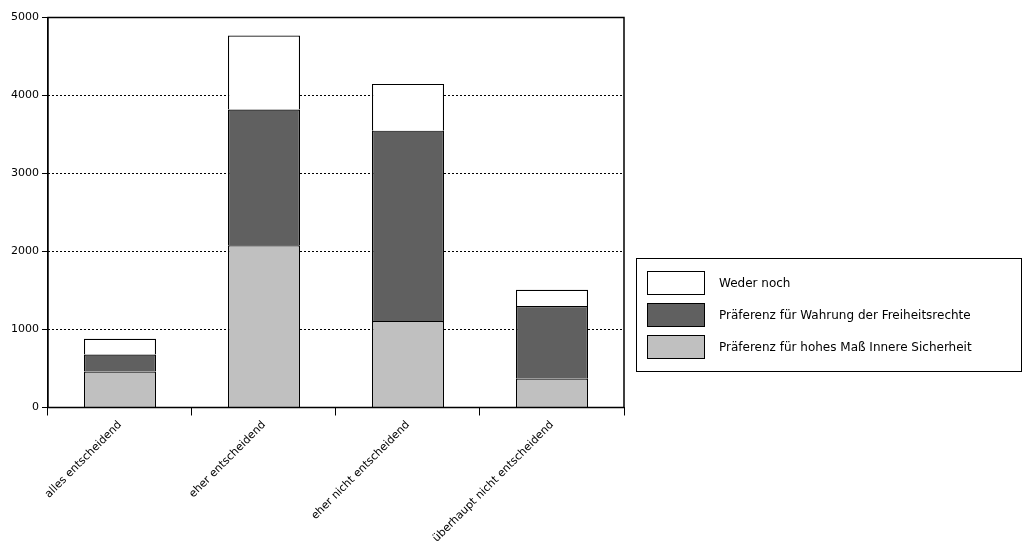  Describe the element at coordinates (845, 315) in the screenshot. I see `legend-label: Präferenz für Wahrung der Freiheitsrechte` at that location.